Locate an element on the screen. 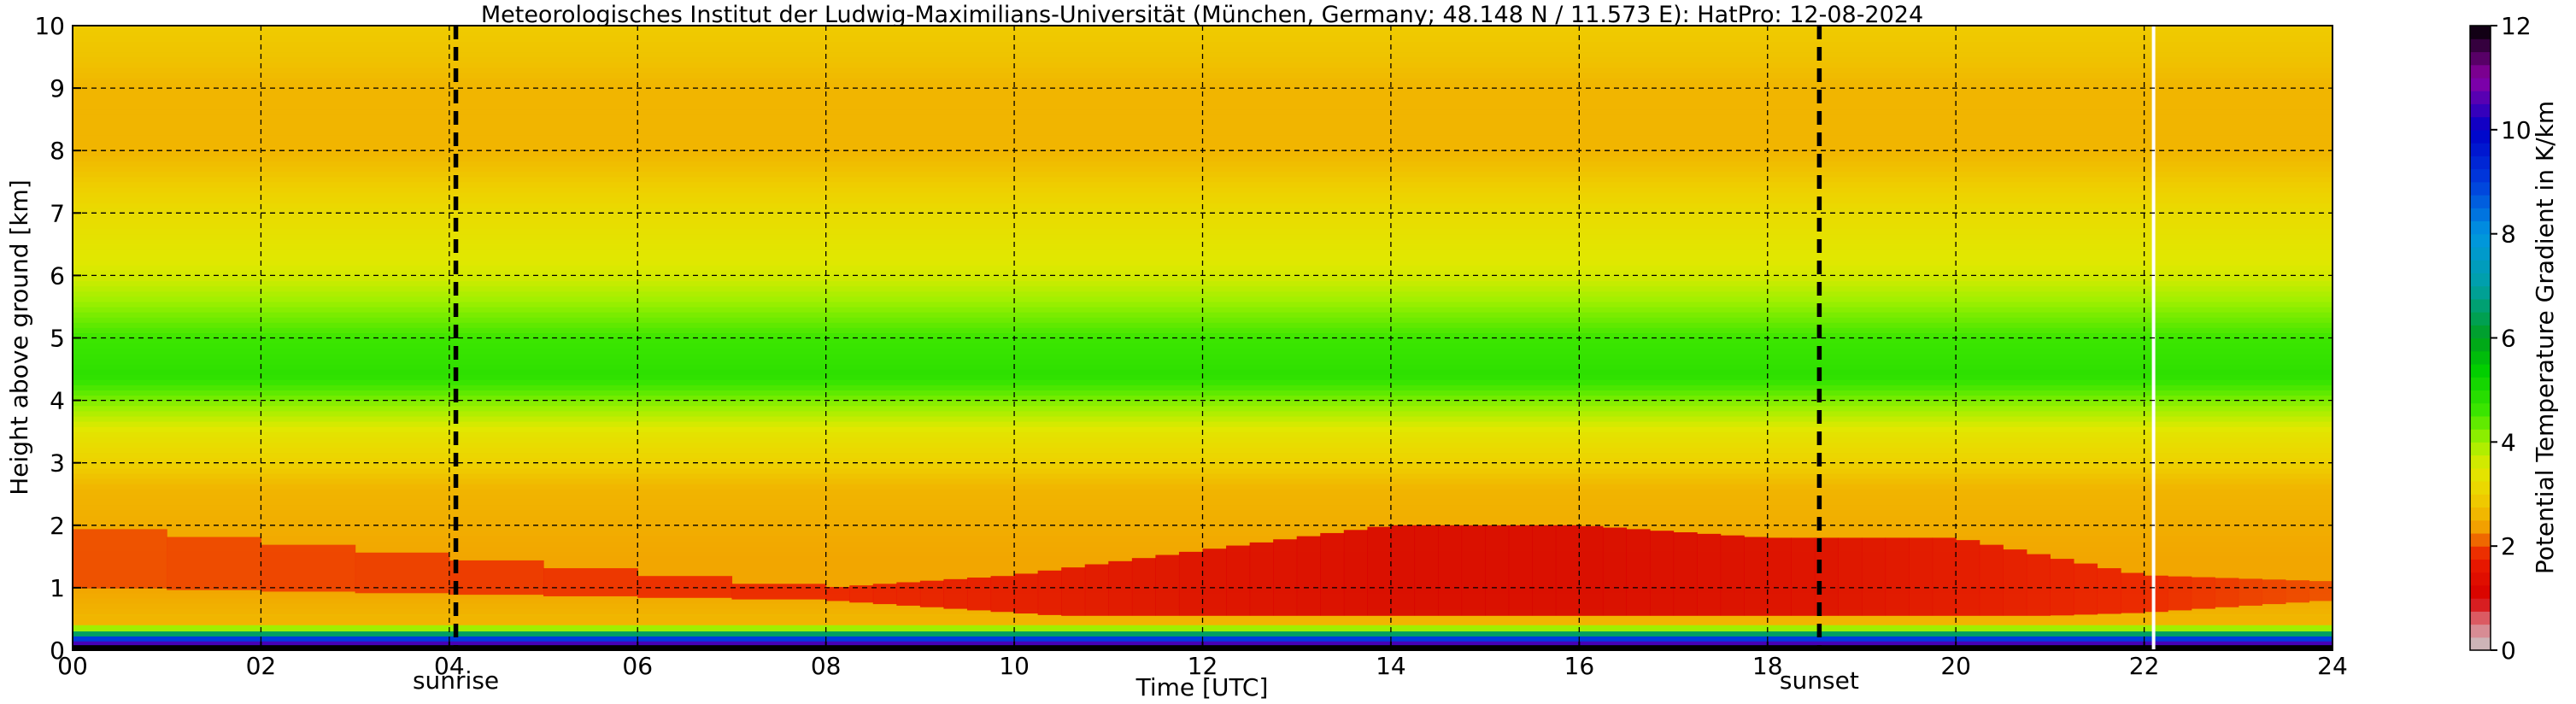 Image resolution: width=2576 pixels, height=704 pixels. colorbar-tick-label: 0 is located at coordinates (2508, 651).